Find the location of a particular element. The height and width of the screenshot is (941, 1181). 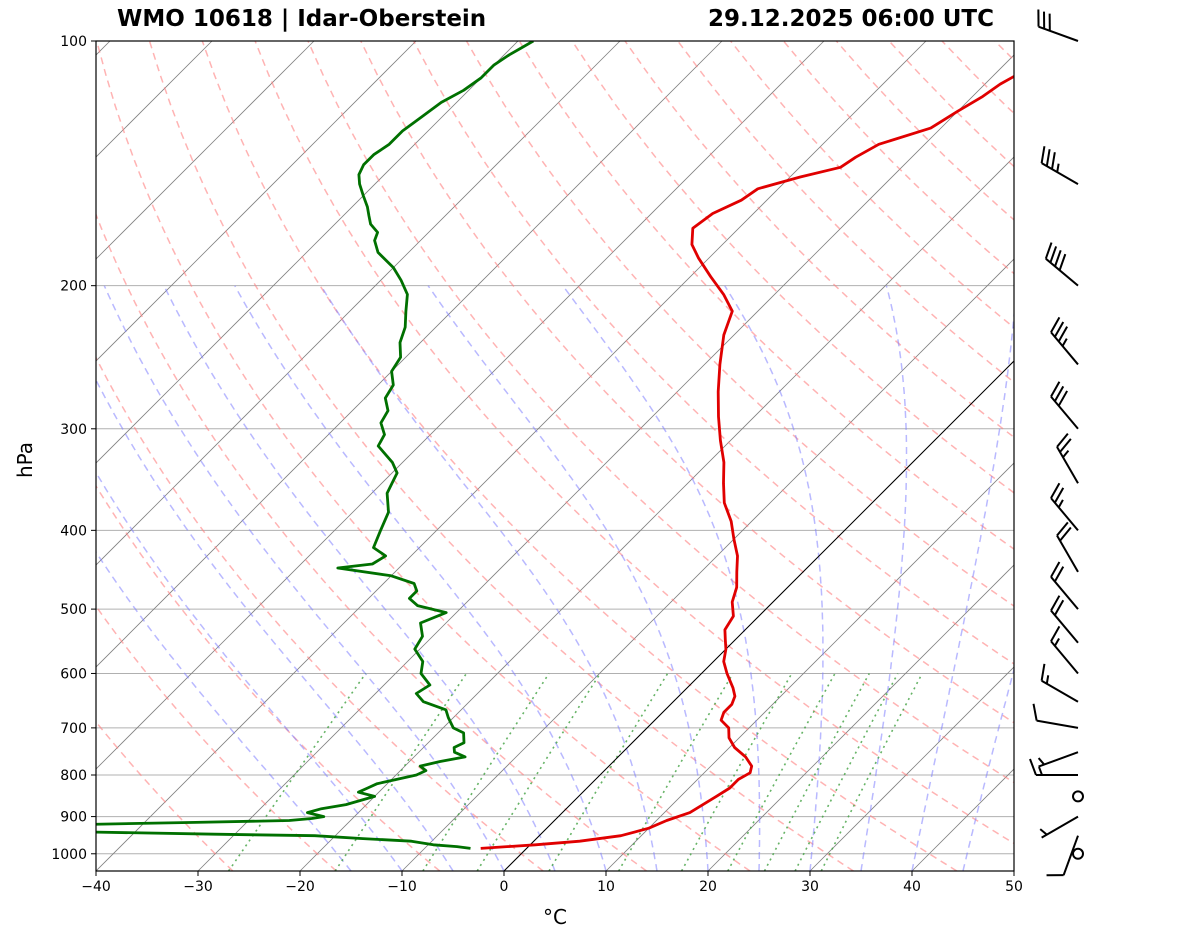

chart-title-station: WMO 10618 | Idar-Oberstein is located at coordinates (302, 19).